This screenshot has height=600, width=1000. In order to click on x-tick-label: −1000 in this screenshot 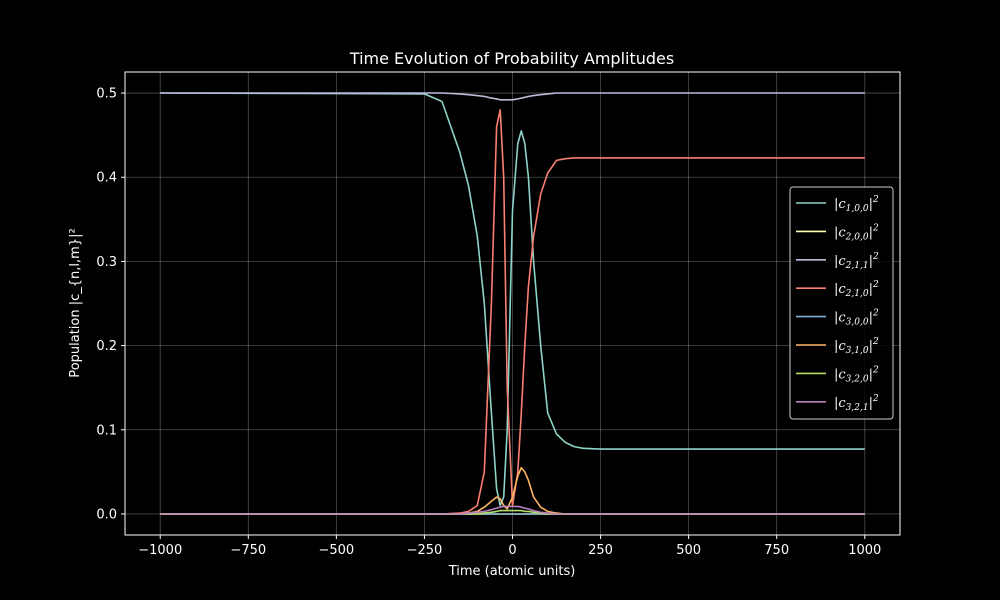, I will do `click(160, 550)`.